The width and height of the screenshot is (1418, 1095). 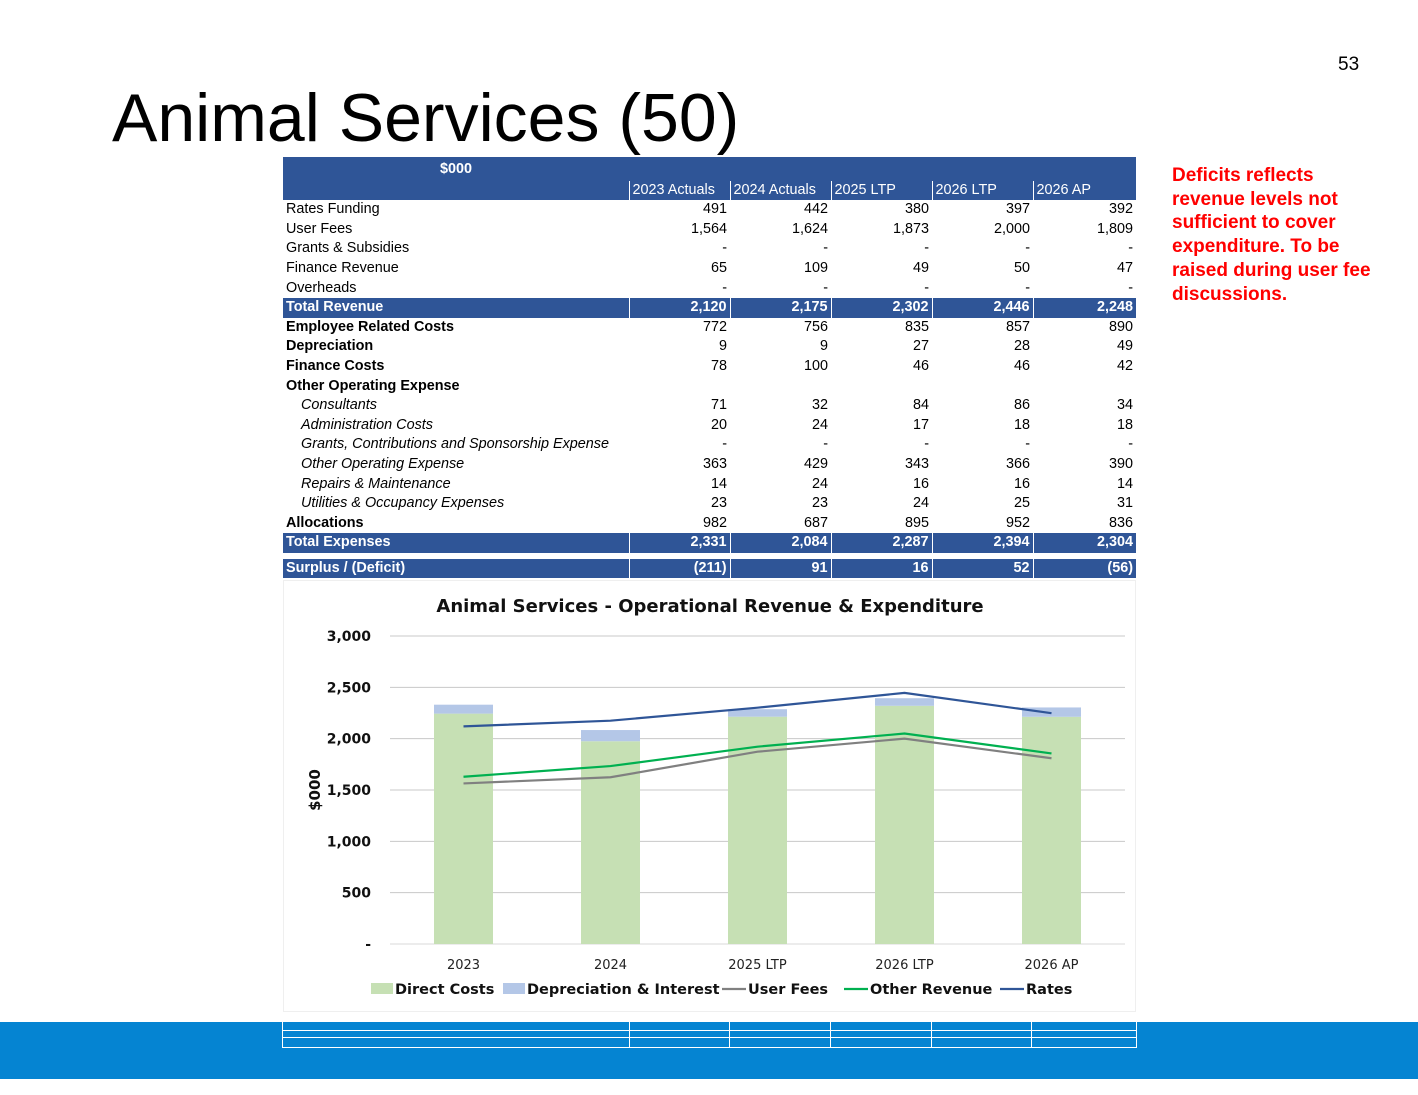 What do you see at coordinates (1124, 503) in the screenshot?
I see `row-value: 31` at bounding box center [1124, 503].